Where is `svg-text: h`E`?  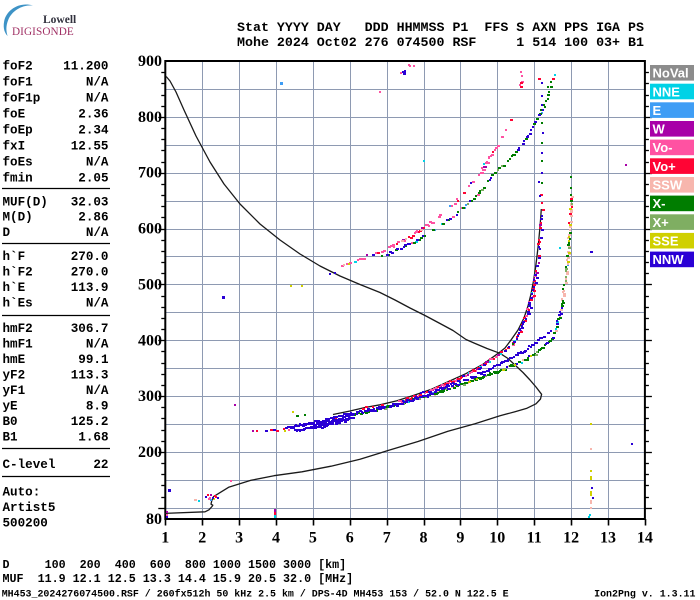 svg-text: h`E is located at coordinates (14, 288).